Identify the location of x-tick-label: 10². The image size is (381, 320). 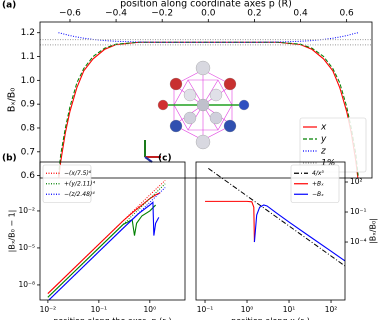
(331, 309).